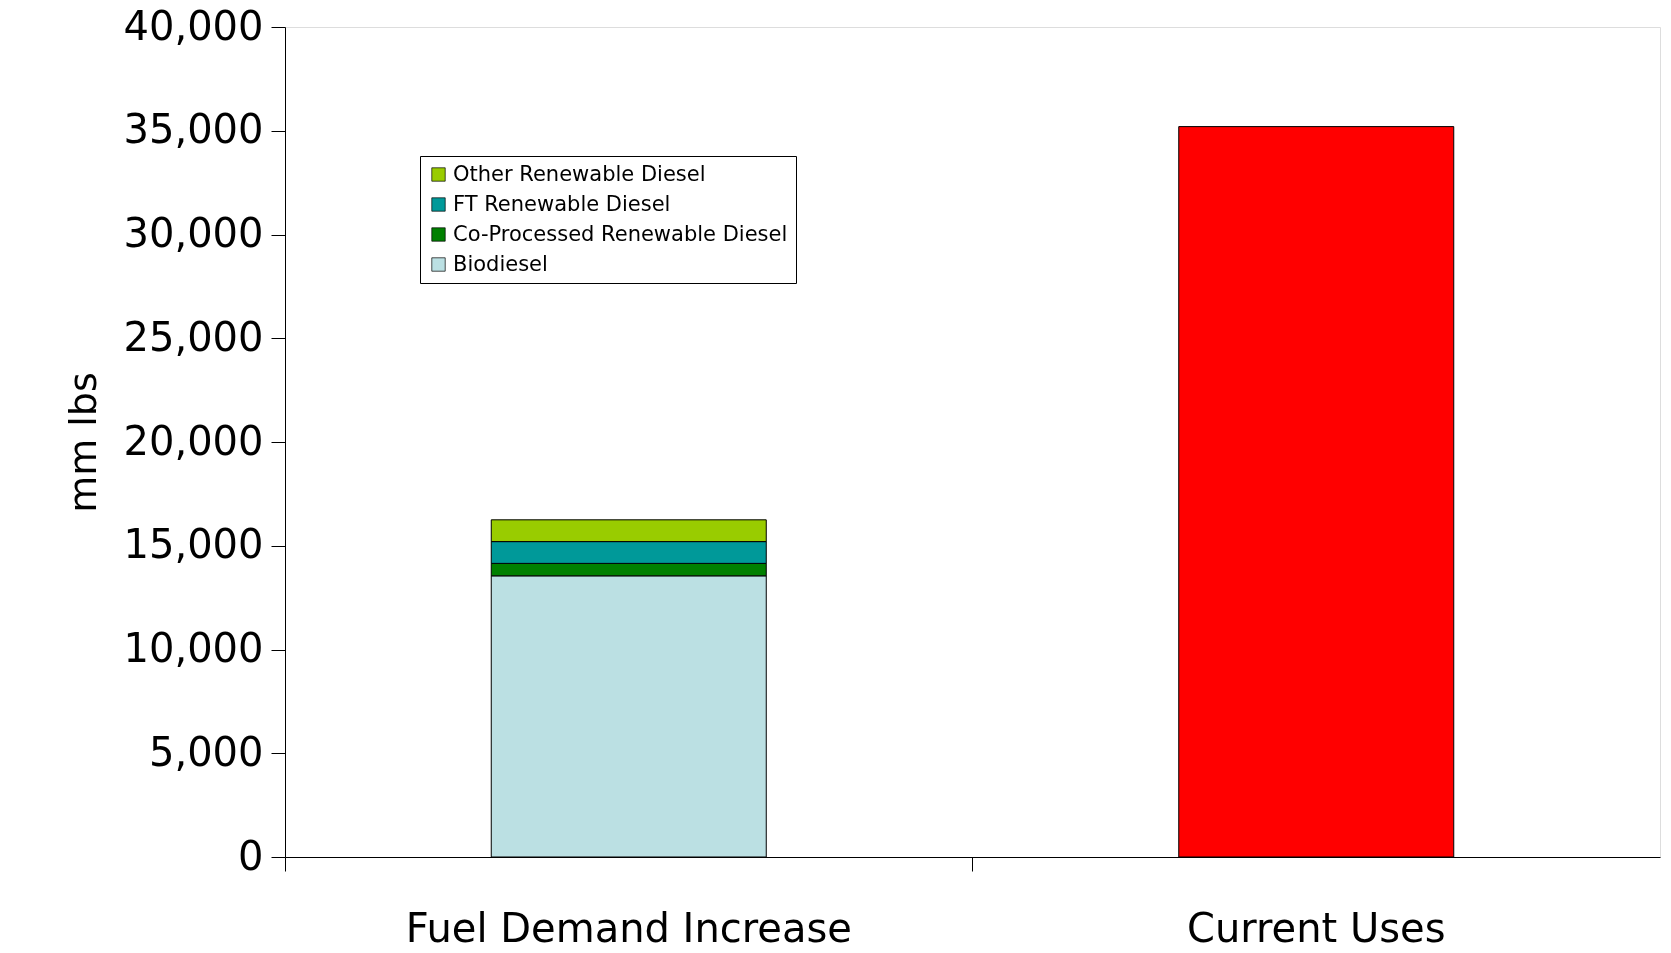 The image size is (1671, 953). What do you see at coordinates (251, 855) in the screenshot?
I see `y-tick-label: 0` at bounding box center [251, 855].